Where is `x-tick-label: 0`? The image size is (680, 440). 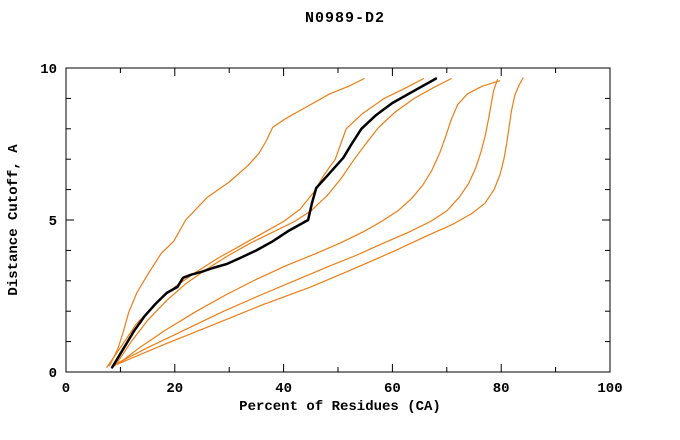
x-tick-label: 0 is located at coordinates (66, 389).